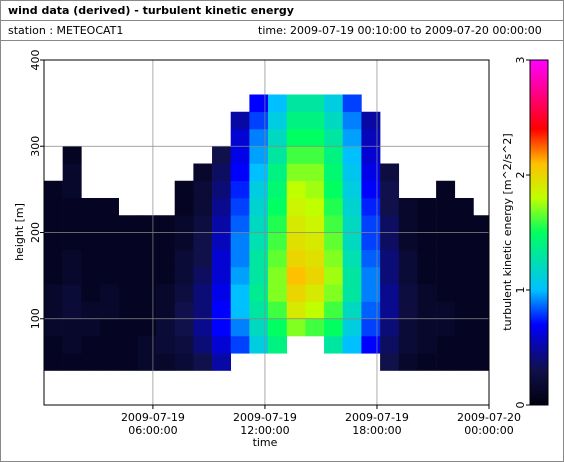 This screenshot has height=462, width=564. I want to click on y-tick-label: 200, so click(35, 232).